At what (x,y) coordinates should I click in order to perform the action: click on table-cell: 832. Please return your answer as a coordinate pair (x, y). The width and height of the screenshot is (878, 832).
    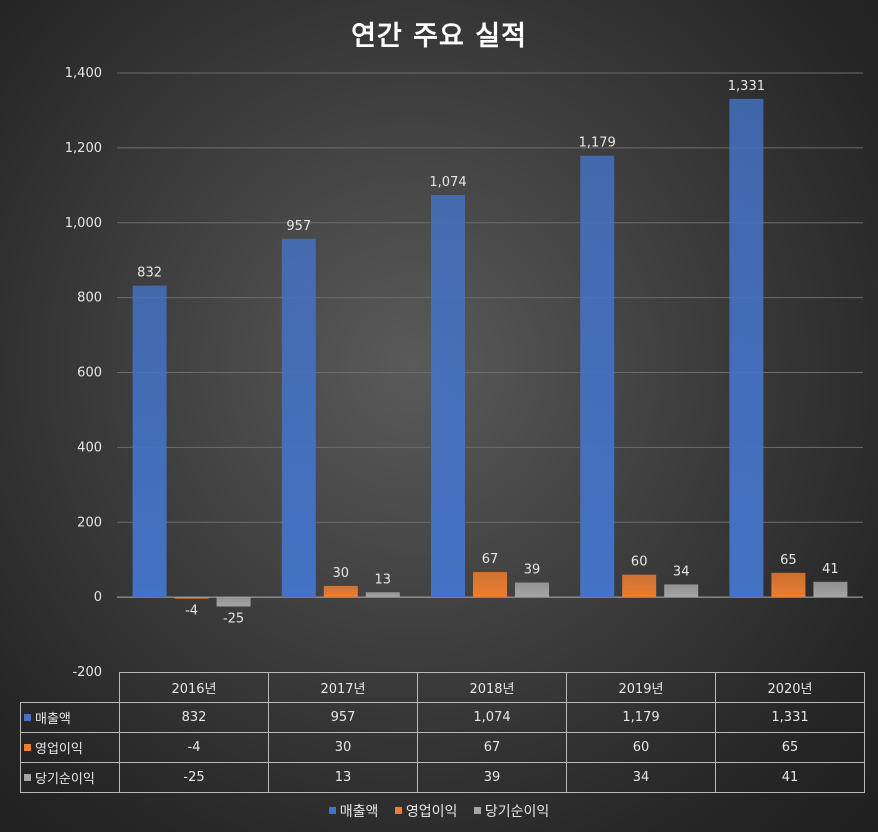
    Looking at the image, I should click on (194, 717).